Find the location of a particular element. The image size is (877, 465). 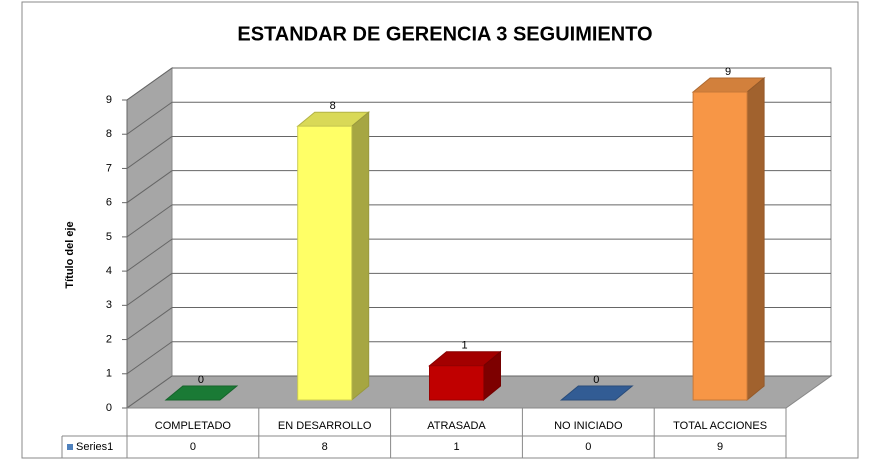

y-tick-label: 3 is located at coordinates (109, 305).